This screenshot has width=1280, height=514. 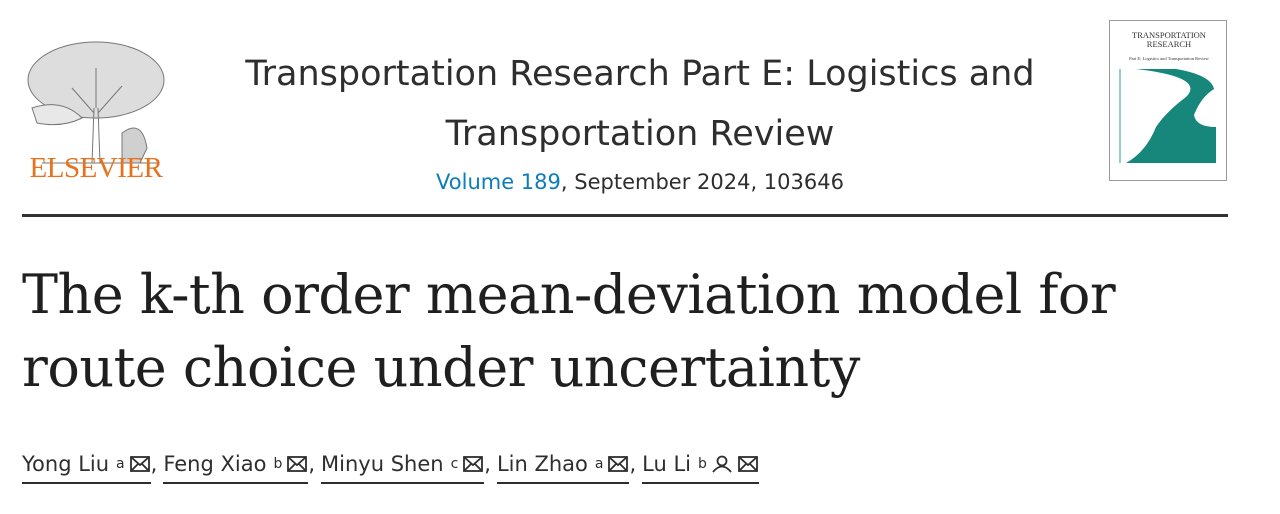 I want to click on author-name: Feng Xiao, so click(x=215, y=464).